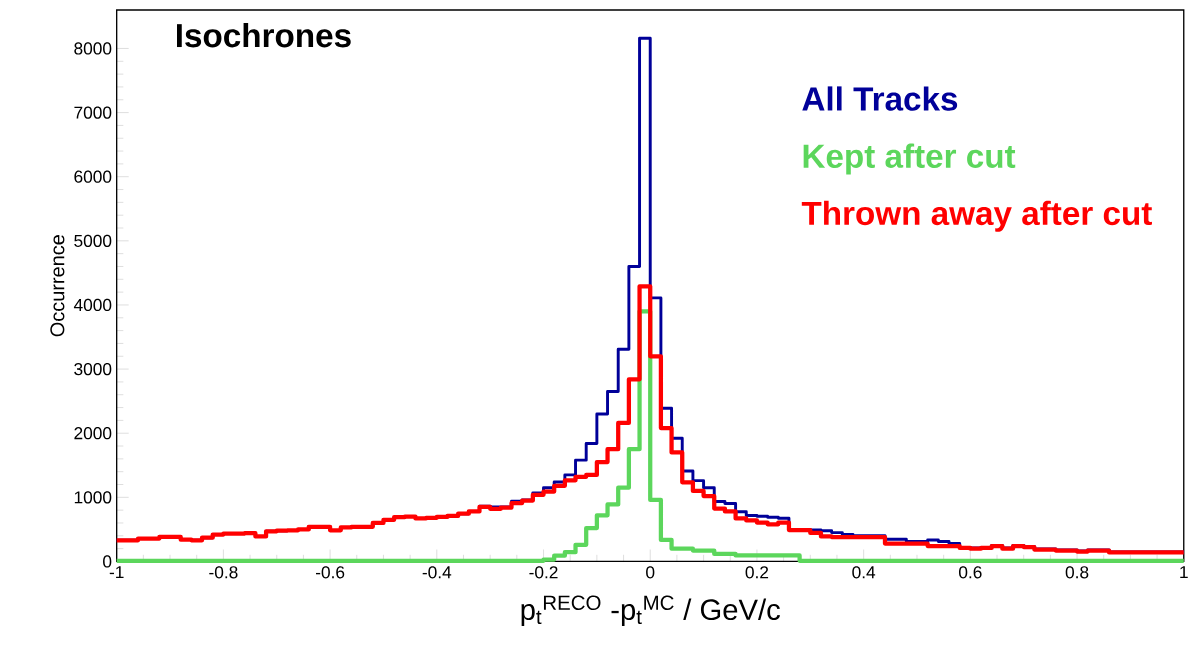 This screenshot has width=1193, height=659. What do you see at coordinates (543, 572) in the screenshot?
I see `x-tick-label: -0.2` at bounding box center [543, 572].